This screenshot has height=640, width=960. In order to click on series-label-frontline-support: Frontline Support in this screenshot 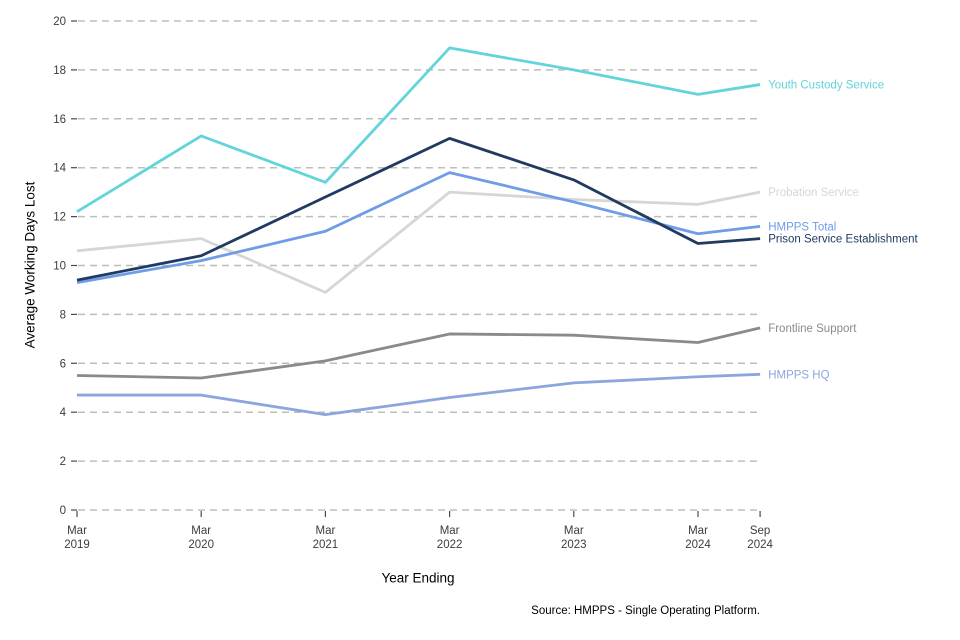, I will do `click(812, 329)`.